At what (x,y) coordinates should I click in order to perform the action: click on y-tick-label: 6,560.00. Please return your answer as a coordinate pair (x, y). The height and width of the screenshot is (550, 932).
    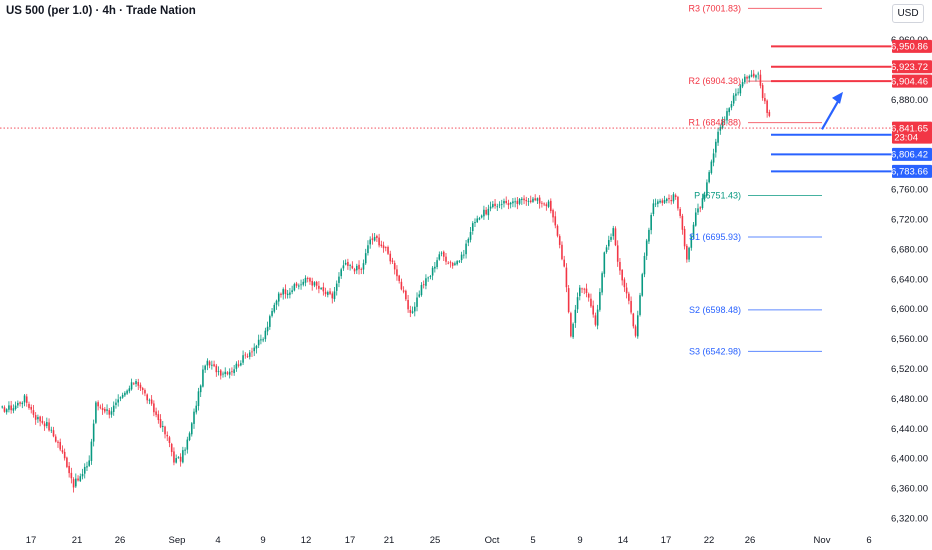
    Looking at the image, I should click on (909, 339).